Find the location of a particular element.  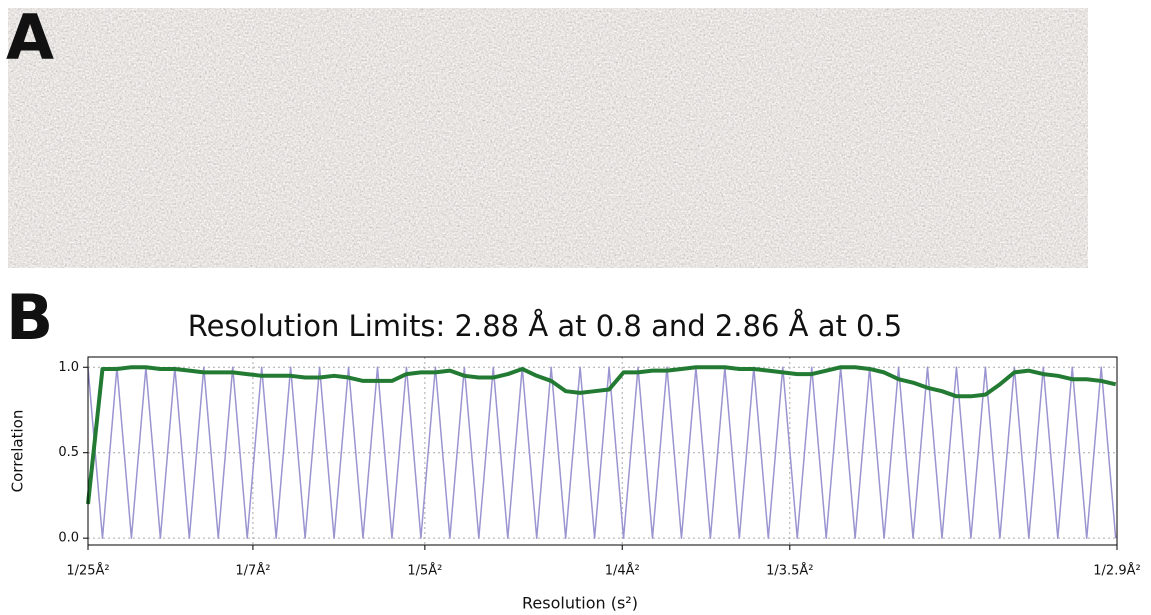

y-tick-label: 0.5 is located at coordinates (68, 452).